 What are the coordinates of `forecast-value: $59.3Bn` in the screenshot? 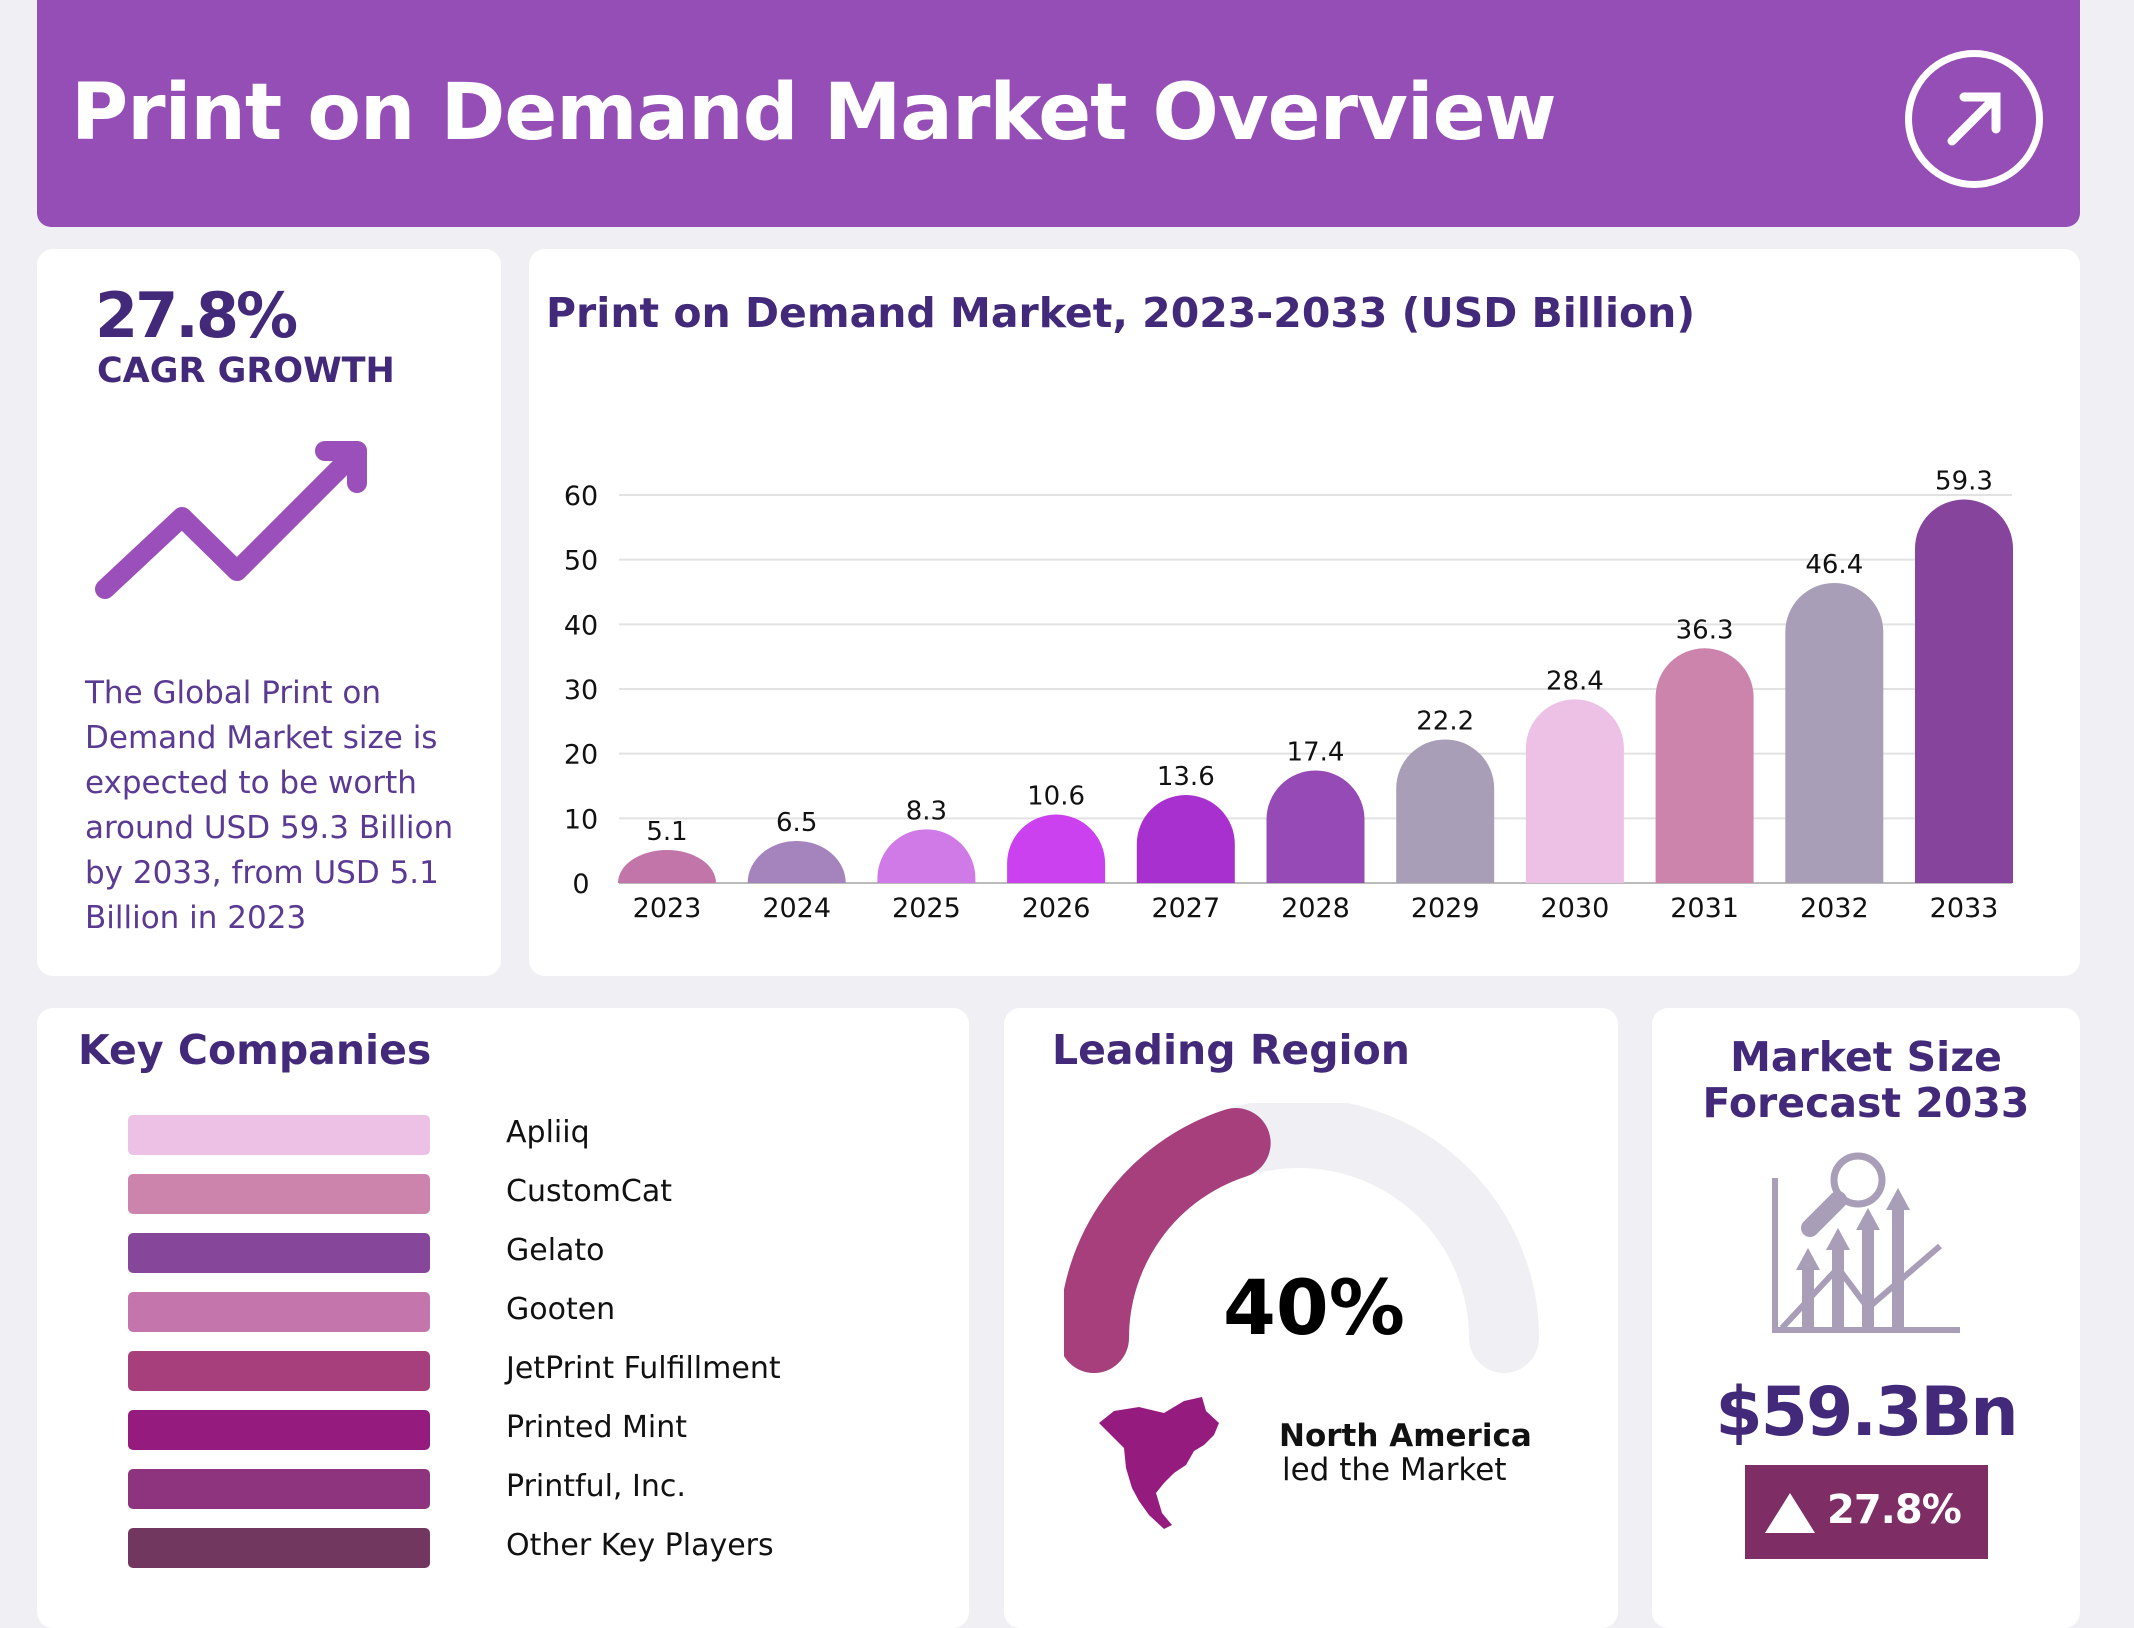 It's located at (1866, 1412).